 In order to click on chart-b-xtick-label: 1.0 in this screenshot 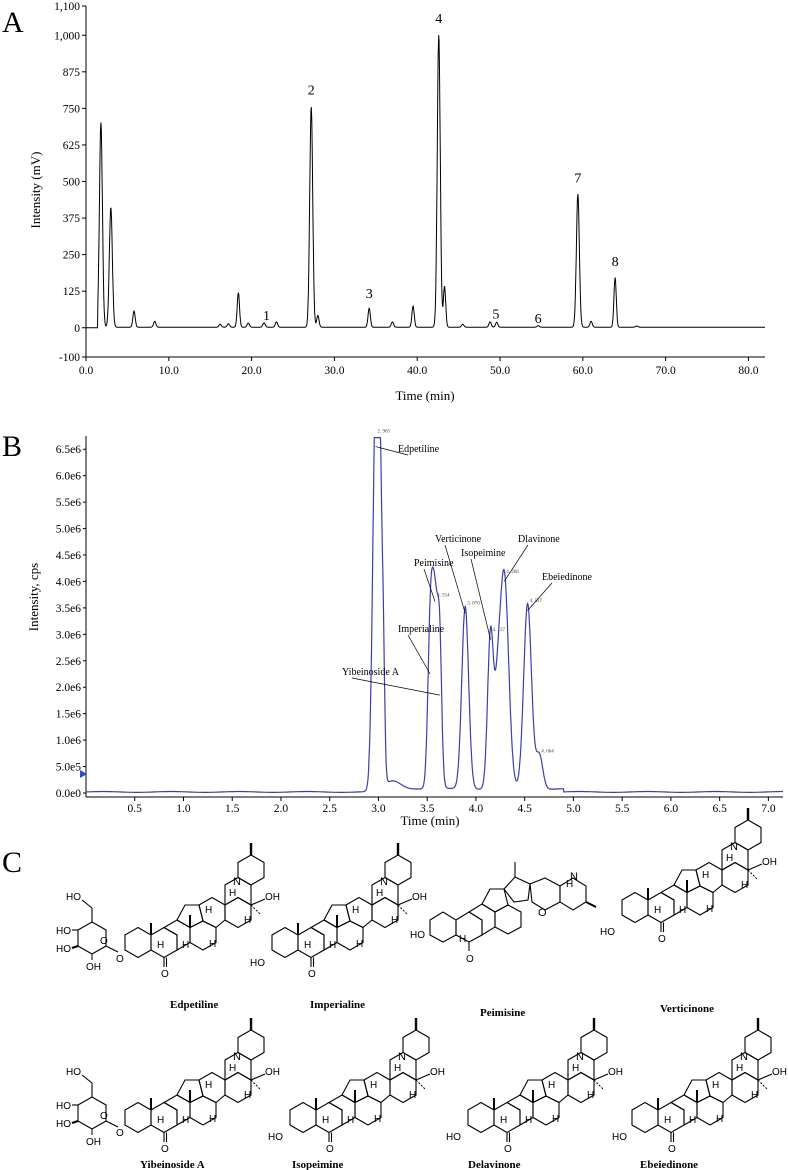, I will do `click(183, 809)`.